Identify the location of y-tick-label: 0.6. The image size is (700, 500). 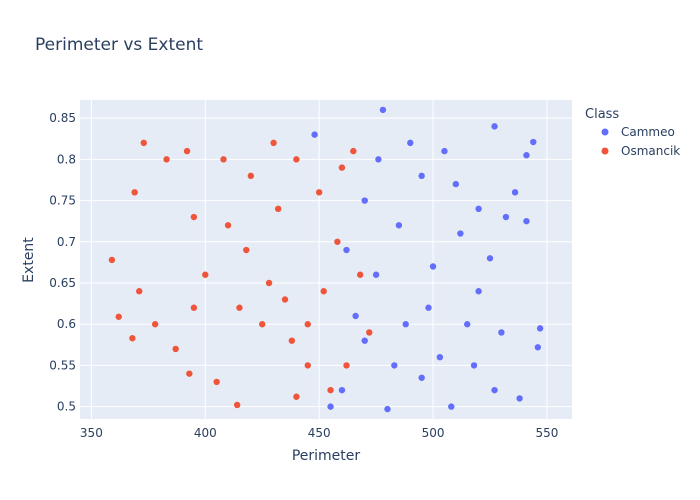
(66, 324).